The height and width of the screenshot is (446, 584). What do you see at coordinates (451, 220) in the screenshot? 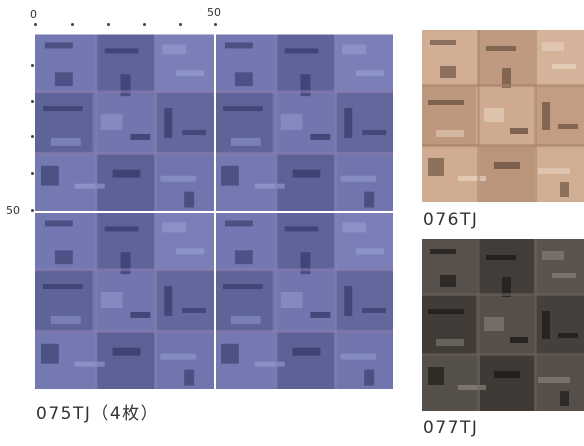
I see `caption-076tj: 076TJ` at bounding box center [451, 220].